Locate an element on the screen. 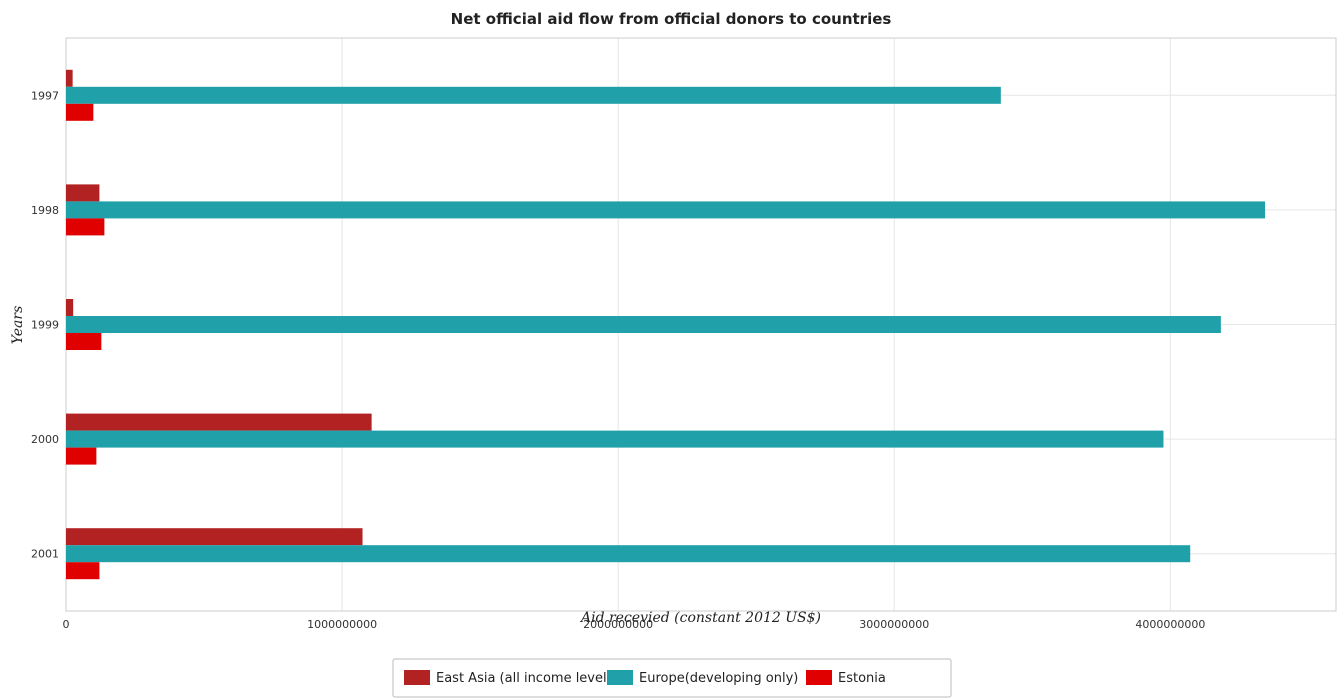 Image resolution: width=1343 pixels, height=700 pixels. legend-box is located at coordinates (672, 678).